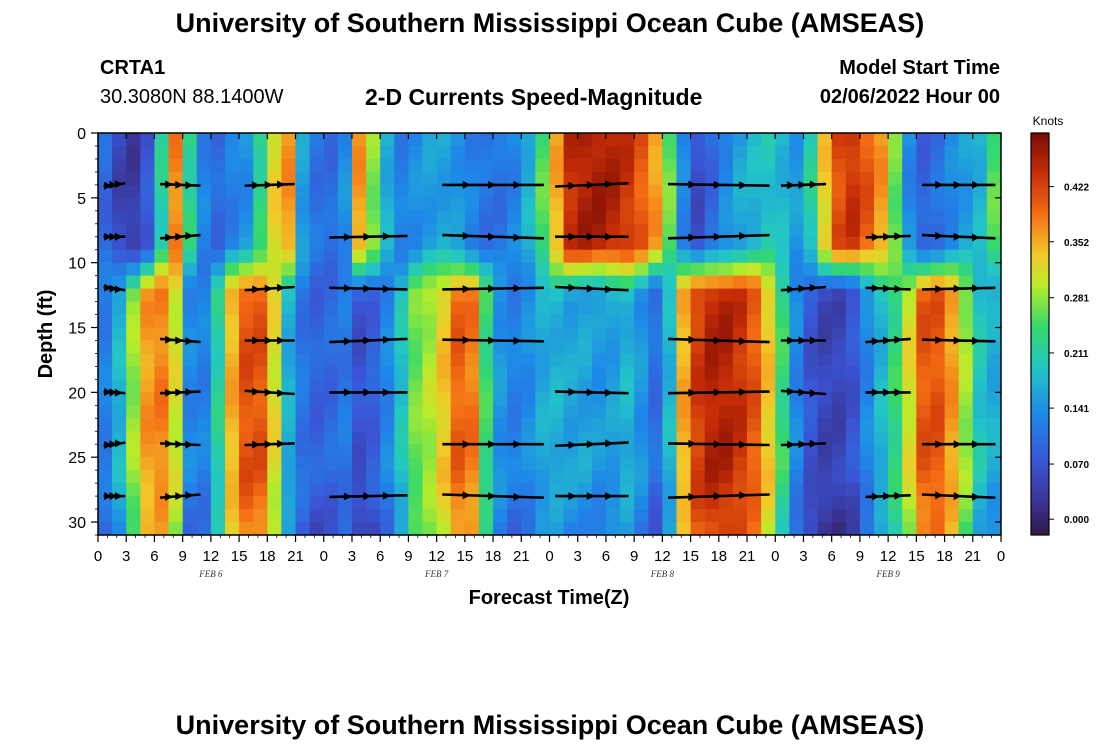 This screenshot has height=750, width=1100. I want to click on x-axis-label: Forecast Time(Z), so click(549, 598).